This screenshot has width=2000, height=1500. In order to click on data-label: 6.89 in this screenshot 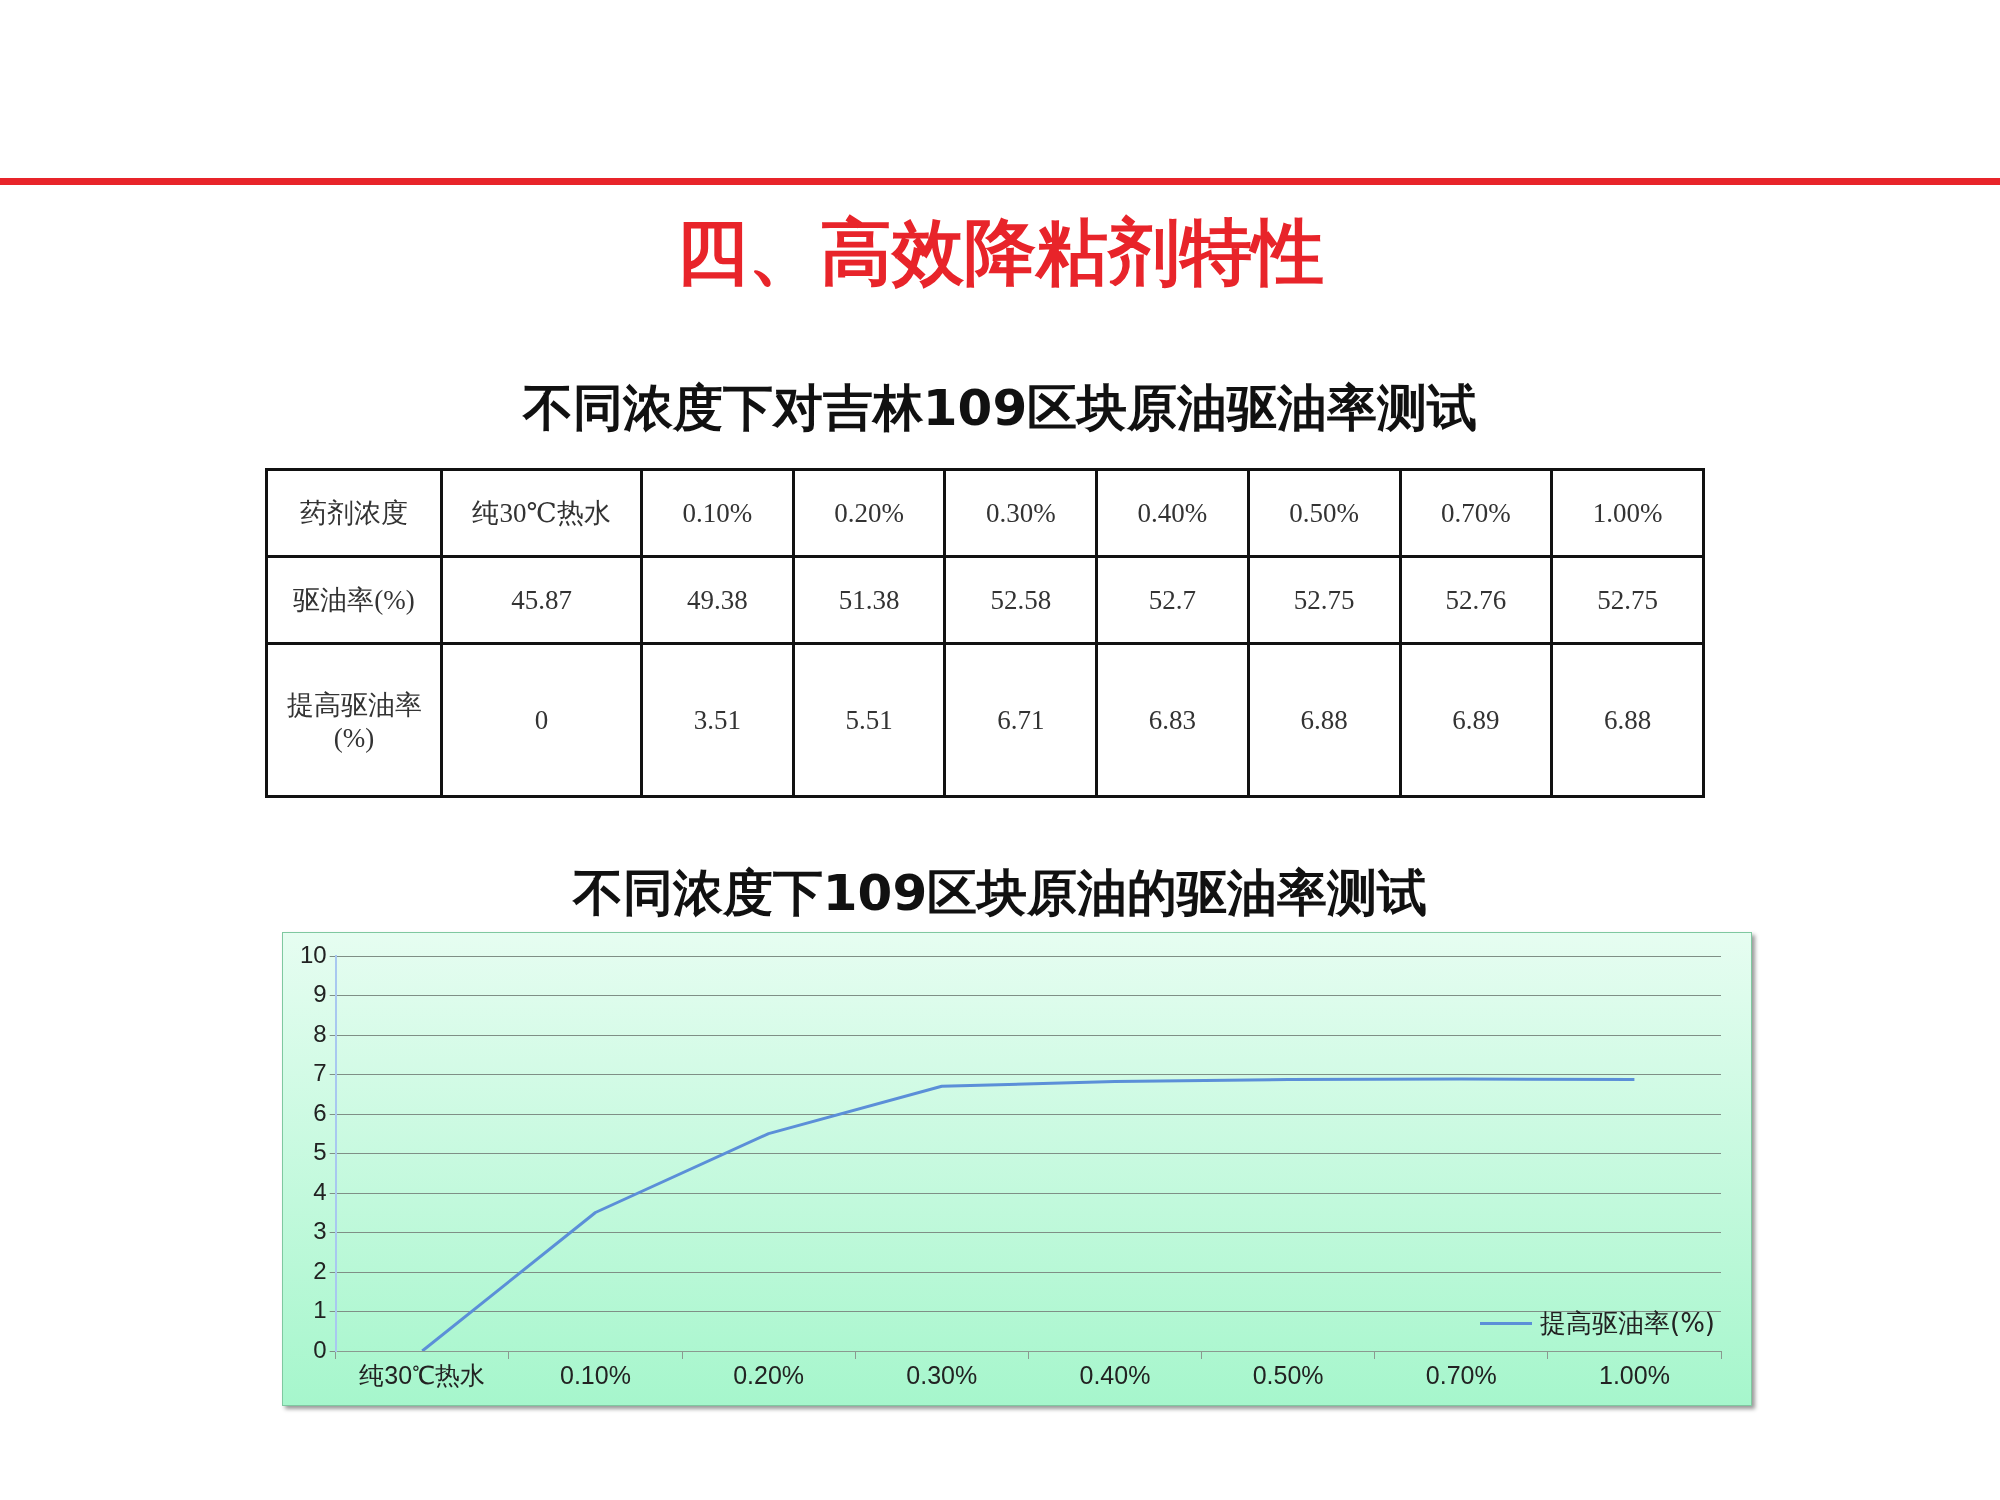, I will do `click(1476, 720)`.